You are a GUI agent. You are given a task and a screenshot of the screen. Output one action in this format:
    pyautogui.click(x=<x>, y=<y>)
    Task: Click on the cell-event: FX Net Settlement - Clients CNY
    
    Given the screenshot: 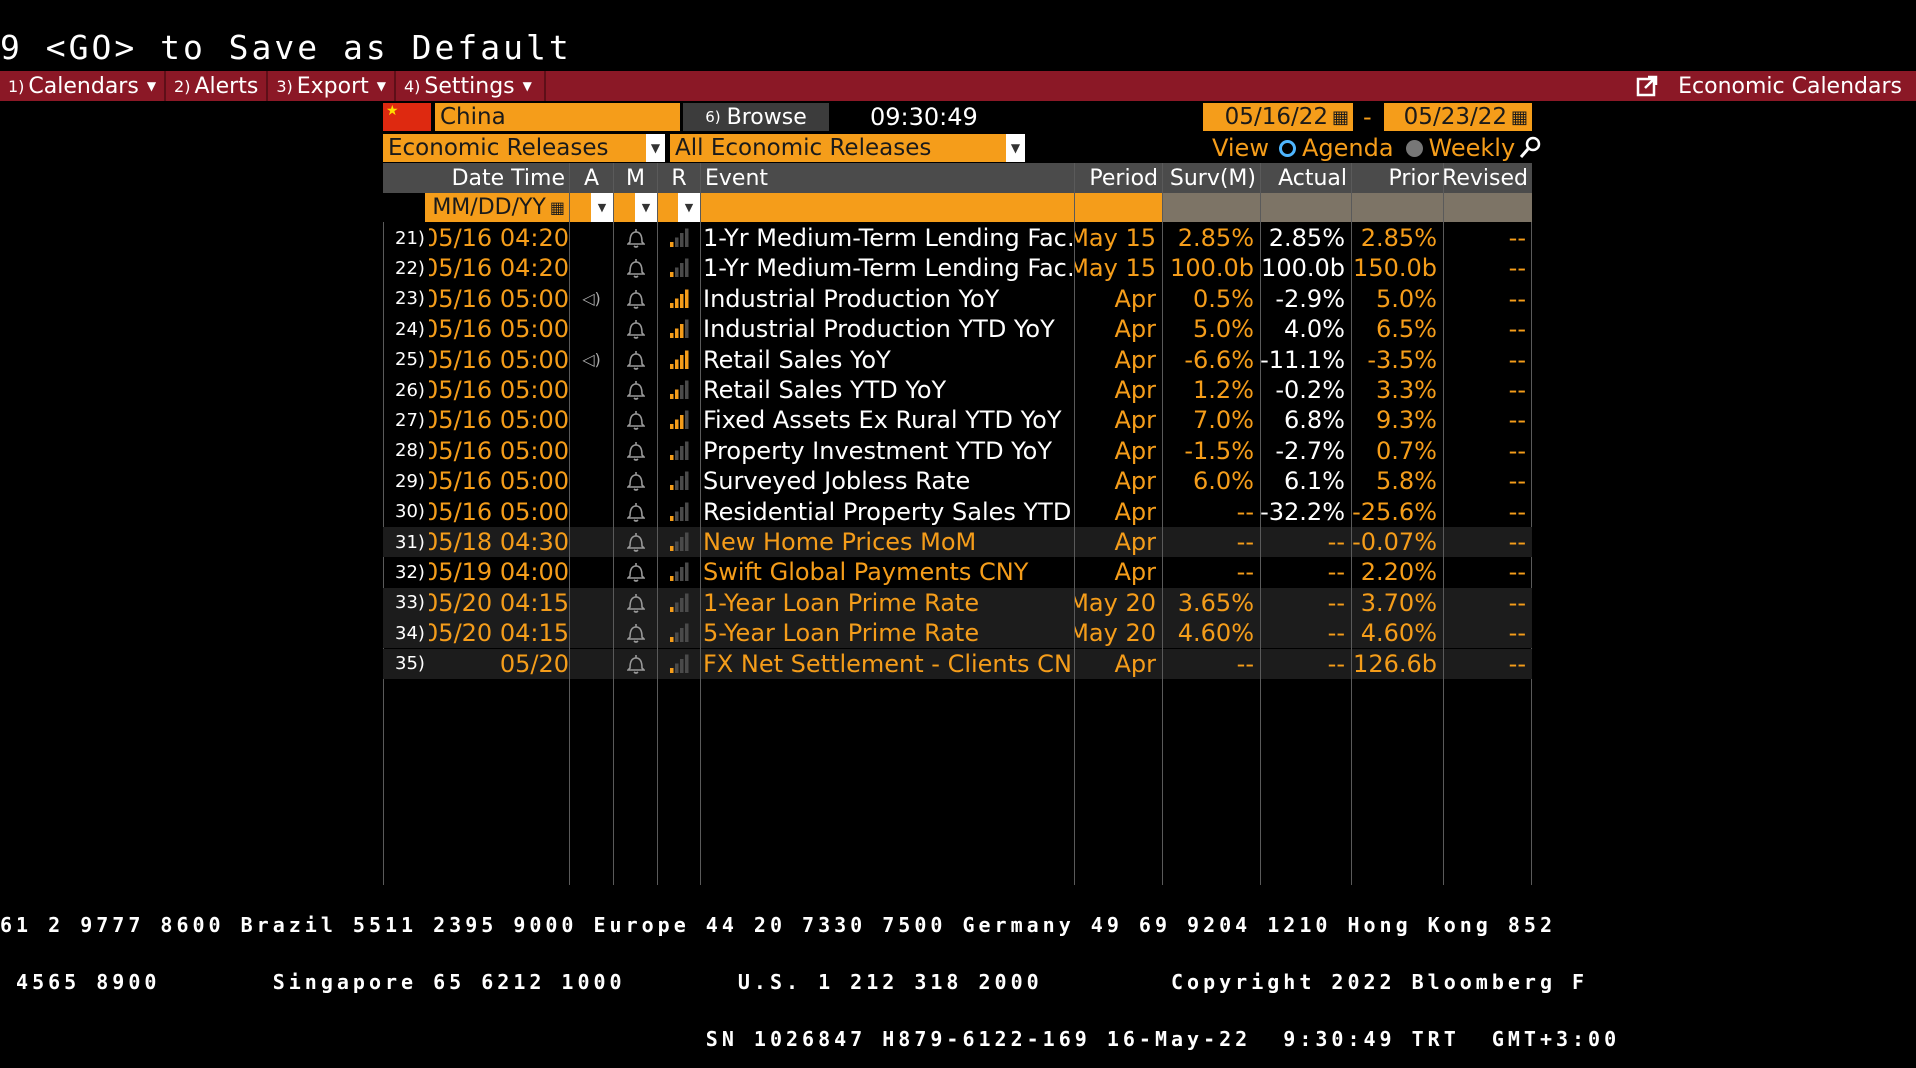 What is the action you would take?
    pyautogui.click(x=887, y=663)
    